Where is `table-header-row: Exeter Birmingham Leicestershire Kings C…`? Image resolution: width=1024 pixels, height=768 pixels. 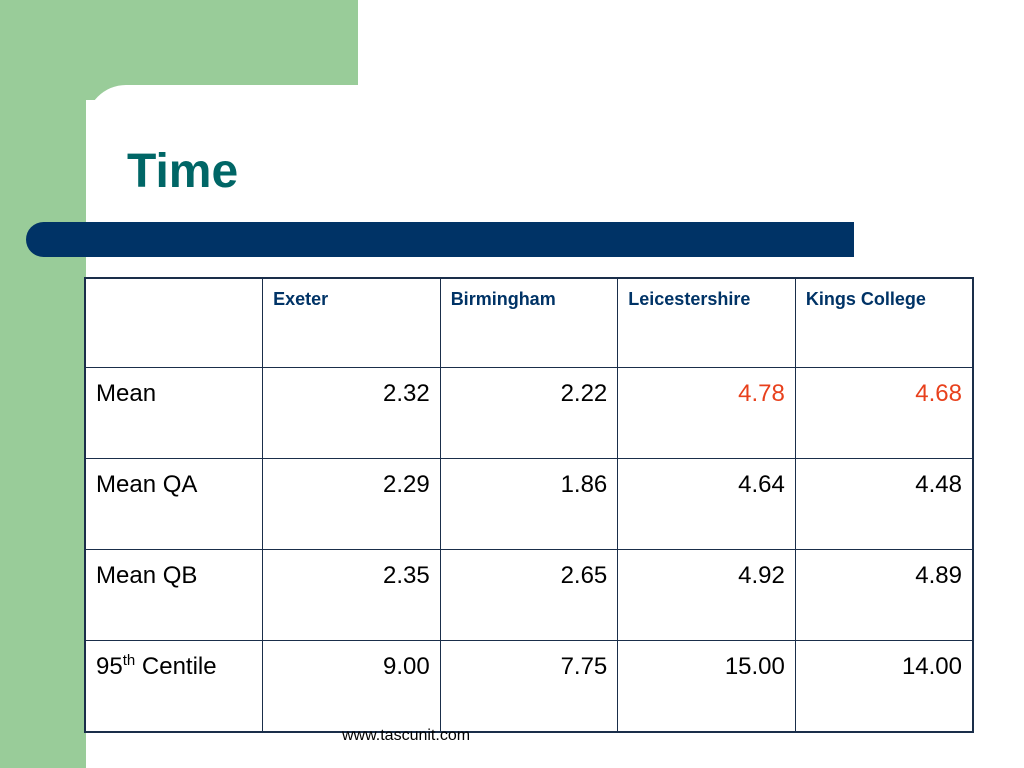 table-header-row: Exeter Birmingham Leicestershire Kings C… is located at coordinates (529, 322).